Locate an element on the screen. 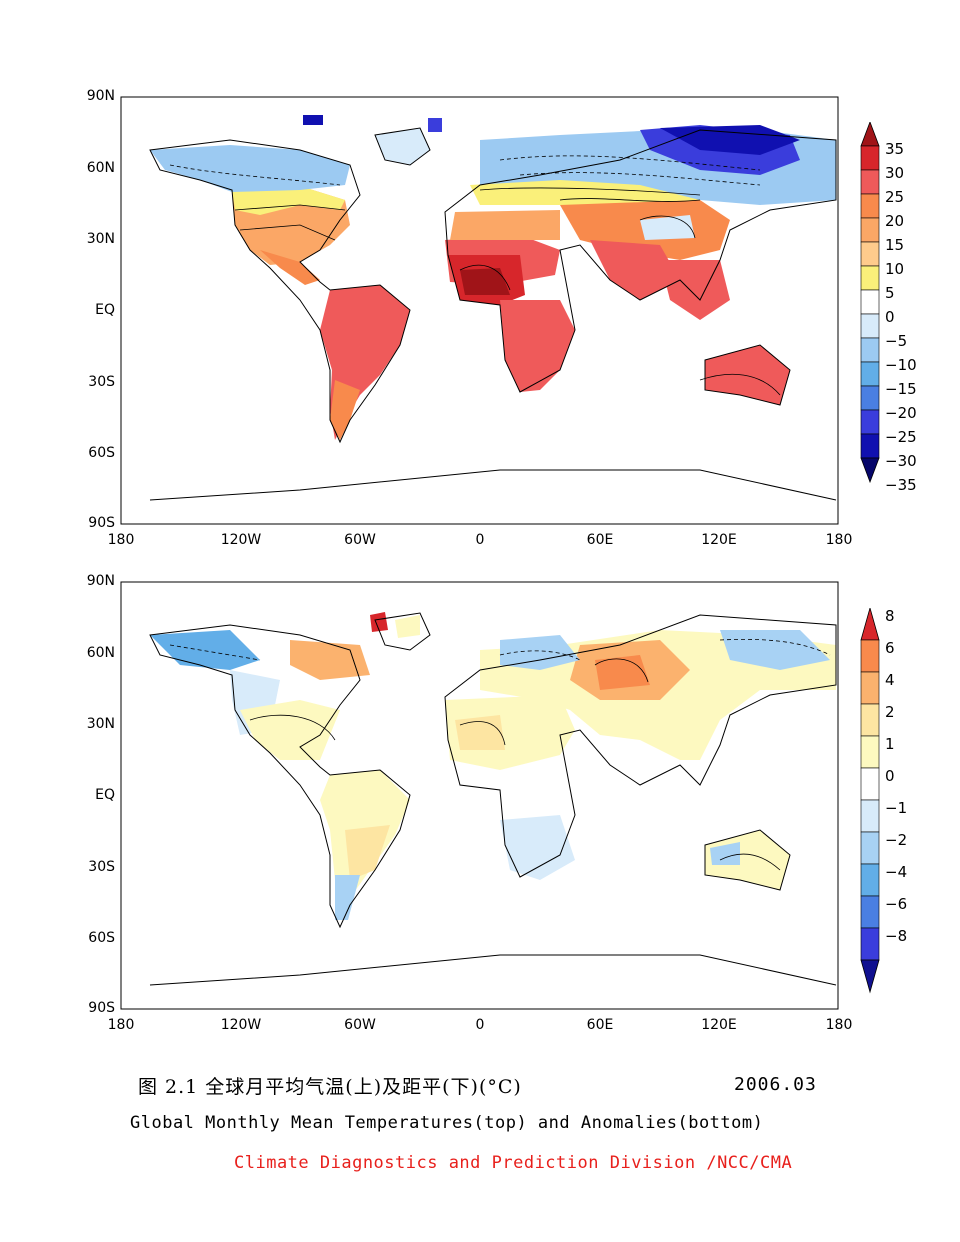 The width and height of the screenshot is (960, 1242). australia-hot is located at coordinates (747, 375).